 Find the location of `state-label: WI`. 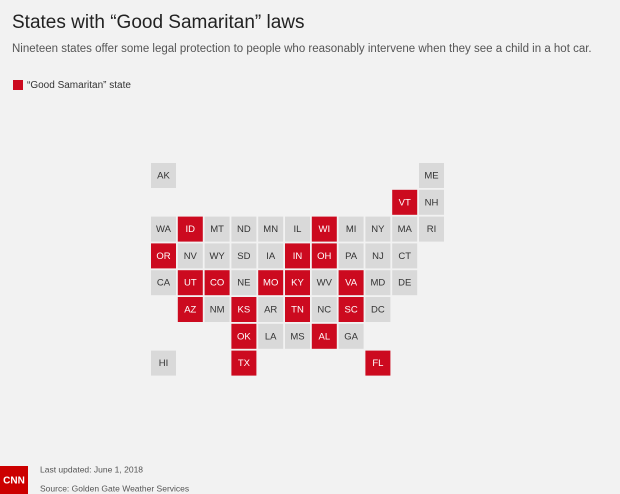

state-label: WI is located at coordinates (324, 229).